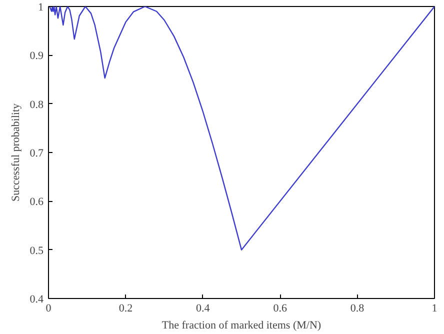 The image size is (444, 334). I want to click on y-tick-label: 0.8, so click(37, 104).